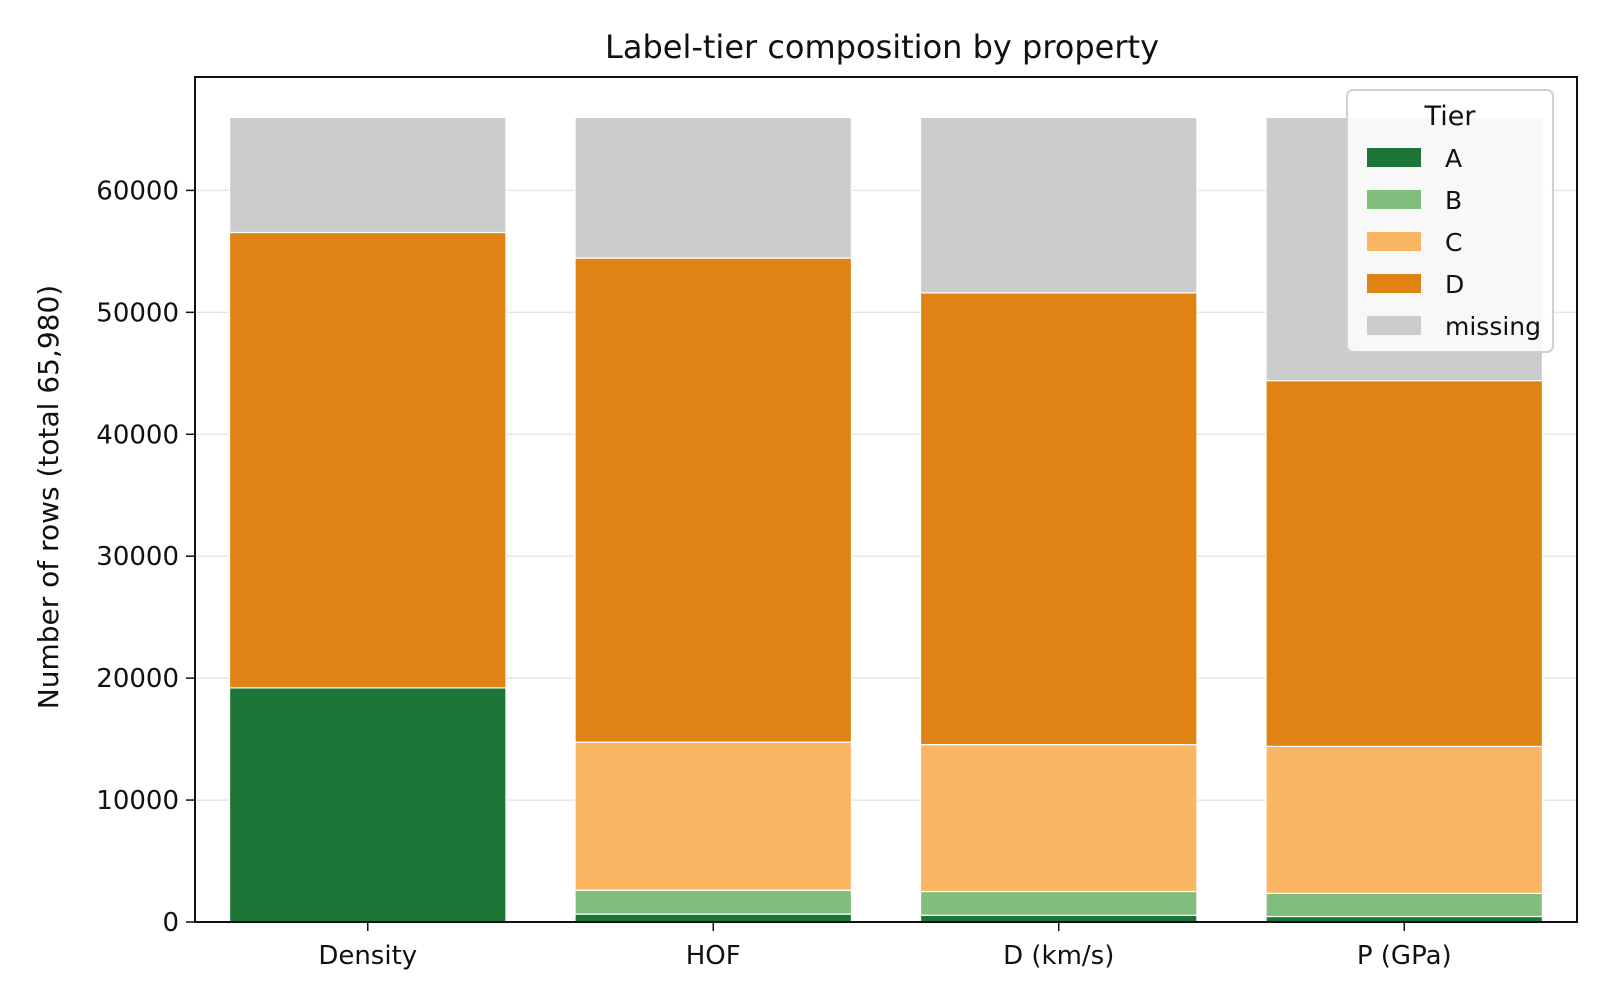 The width and height of the screenshot is (1600, 1000). I want to click on legend-label: C, so click(1453, 242).